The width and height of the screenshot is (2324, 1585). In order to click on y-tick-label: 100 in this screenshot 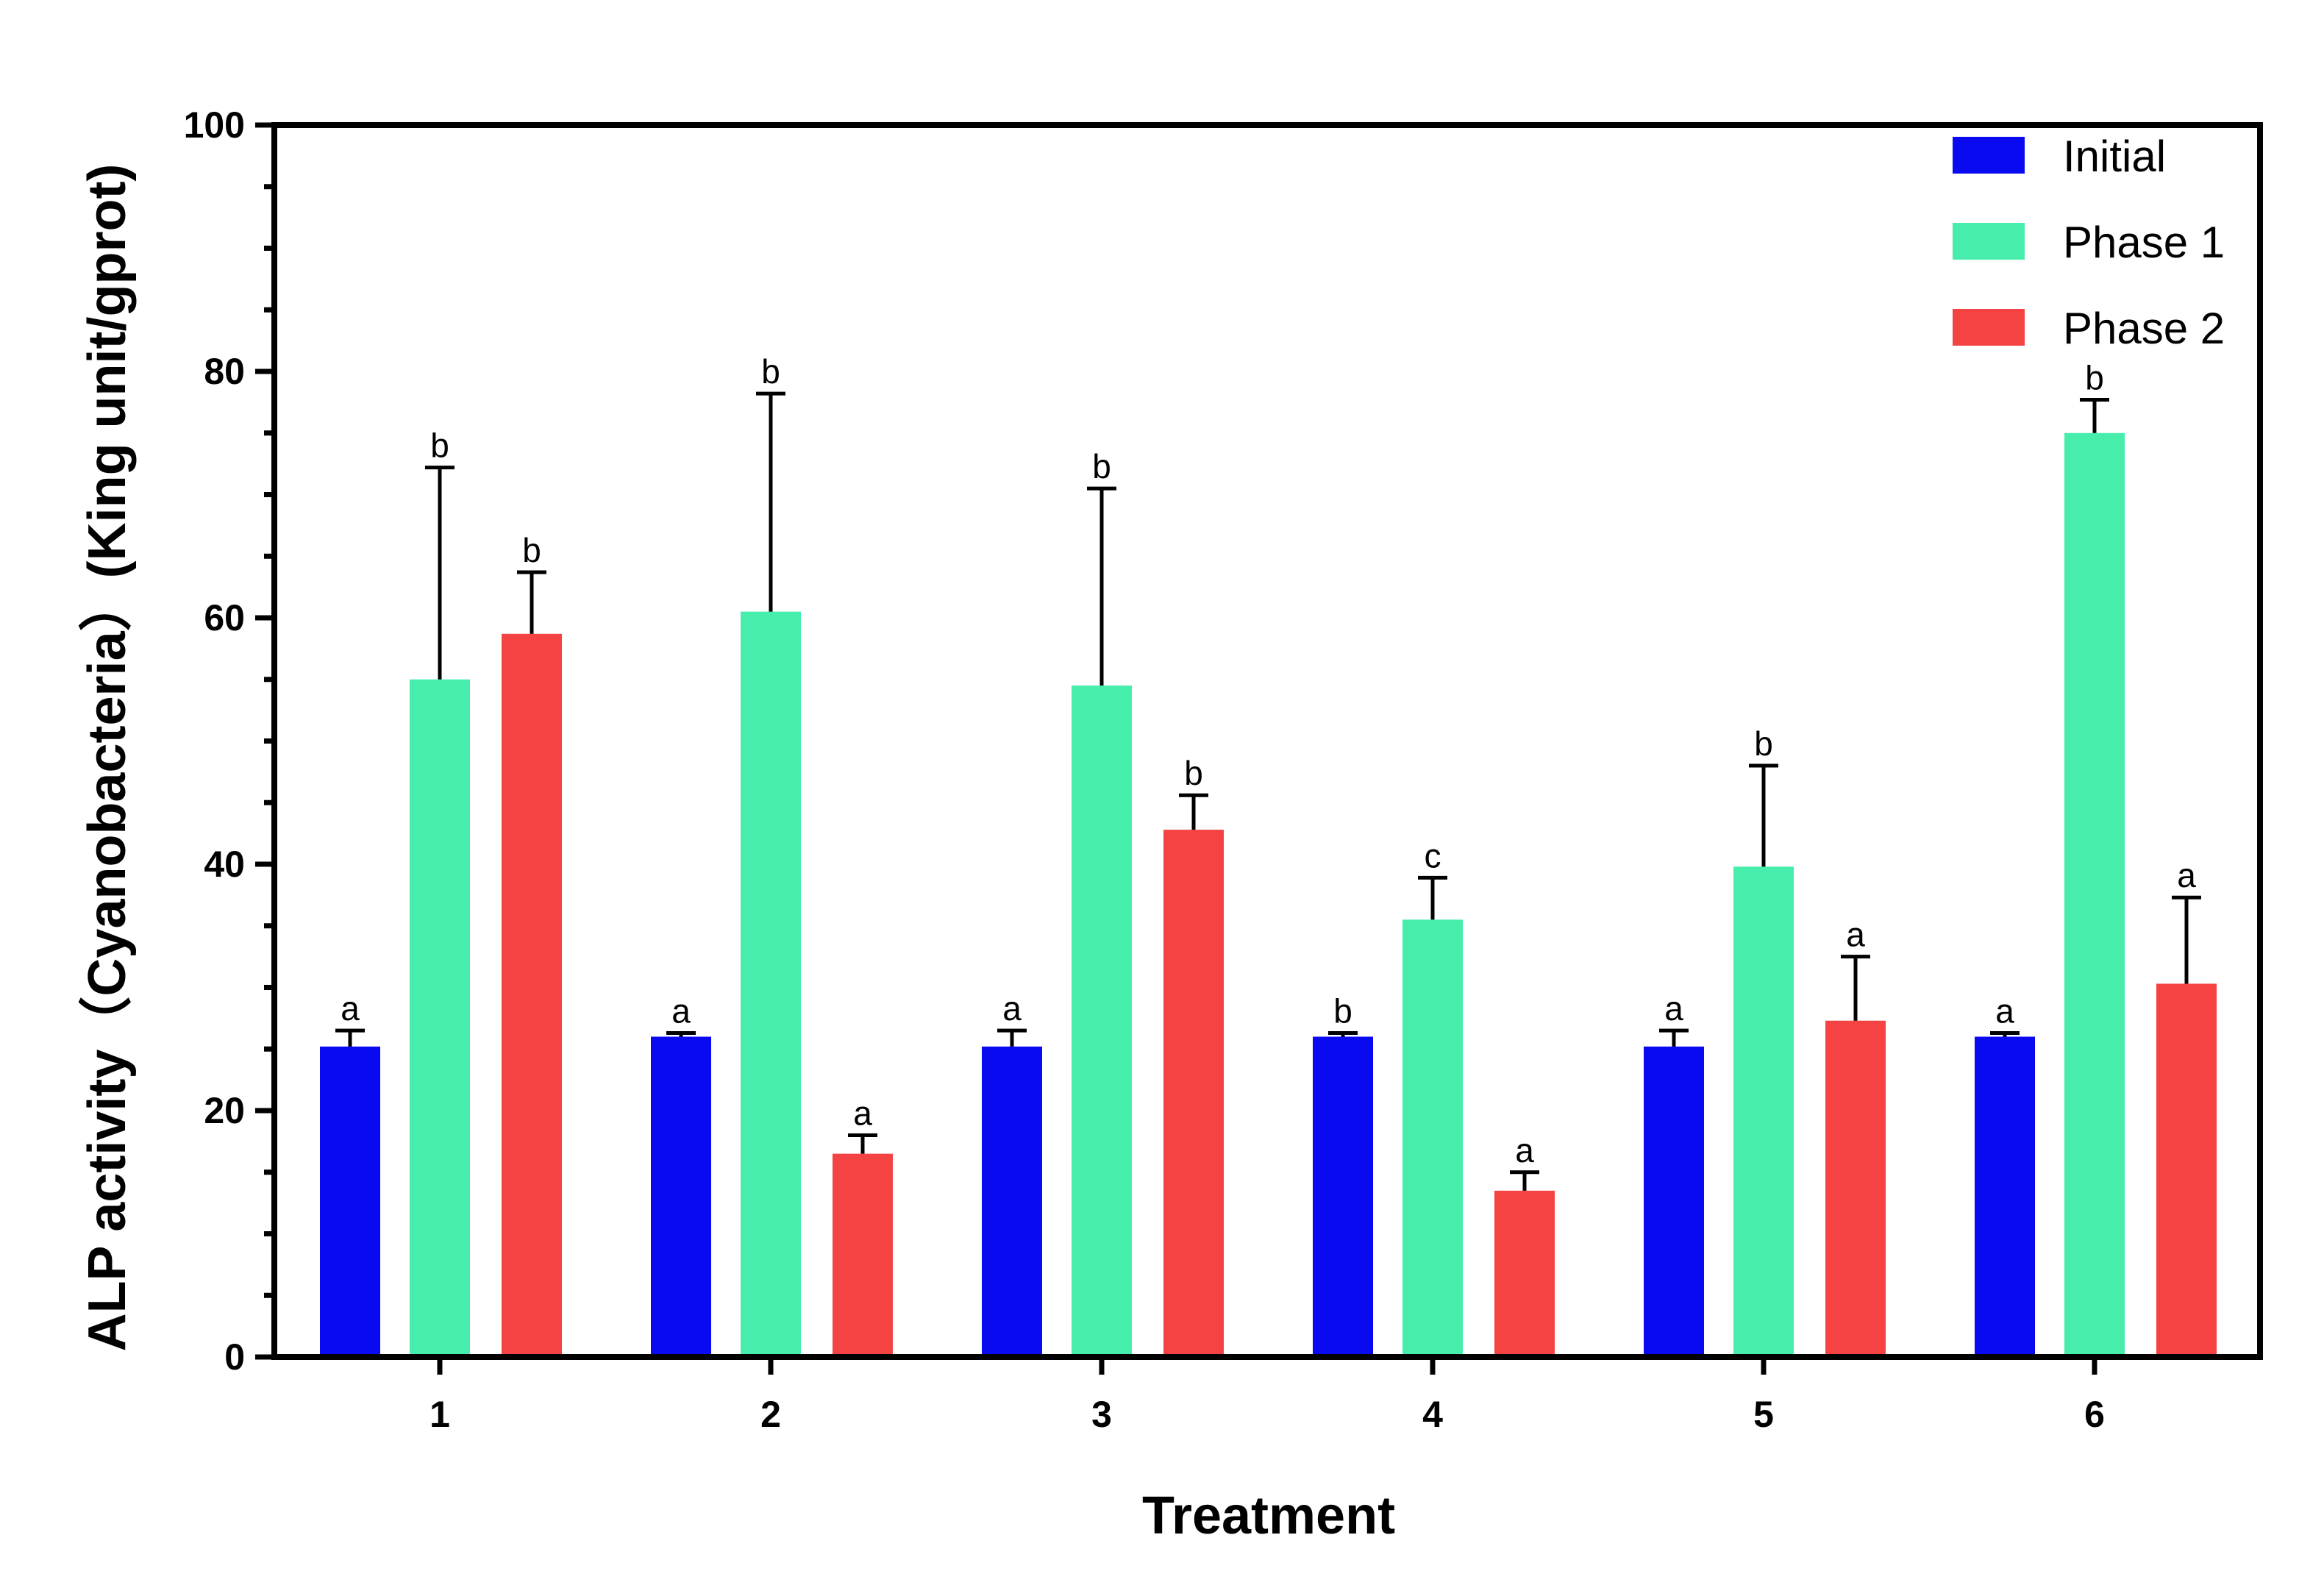, I will do `click(214, 125)`.